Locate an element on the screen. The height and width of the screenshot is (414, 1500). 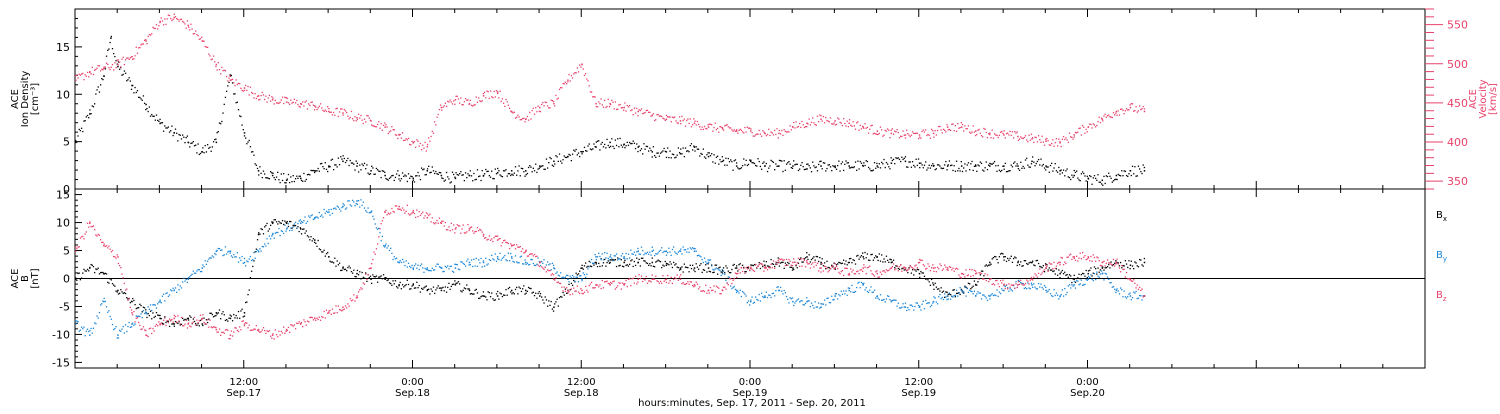
x-tick-label-time: 0:00 is located at coordinates (412, 382).